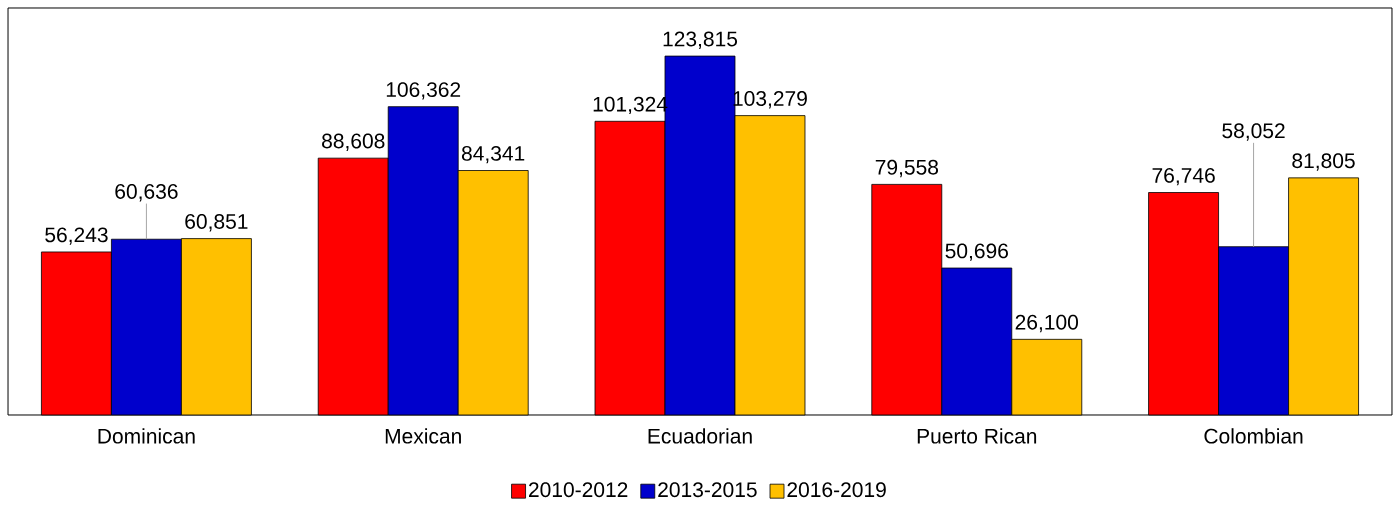  Describe the element at coordinates (146, 193) in the screenshot. I see `data-label: 60,636` at that location.